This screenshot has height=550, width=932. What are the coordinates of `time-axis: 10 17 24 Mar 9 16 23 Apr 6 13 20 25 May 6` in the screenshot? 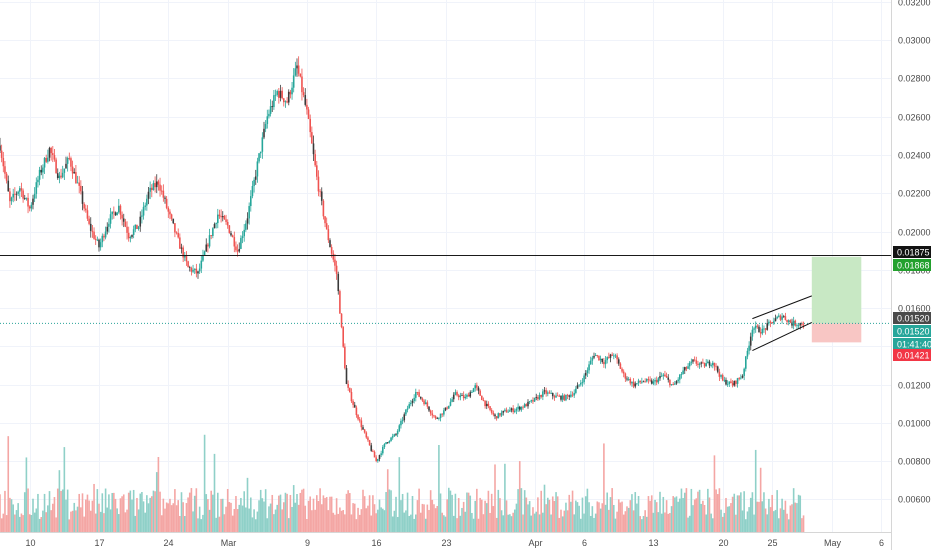 It's located at (445, 540).